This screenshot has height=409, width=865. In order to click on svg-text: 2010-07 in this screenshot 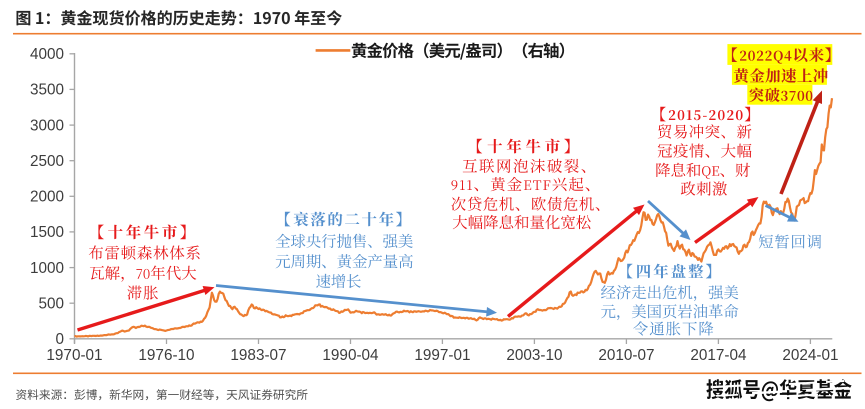, I will do `click(626, 355)`.